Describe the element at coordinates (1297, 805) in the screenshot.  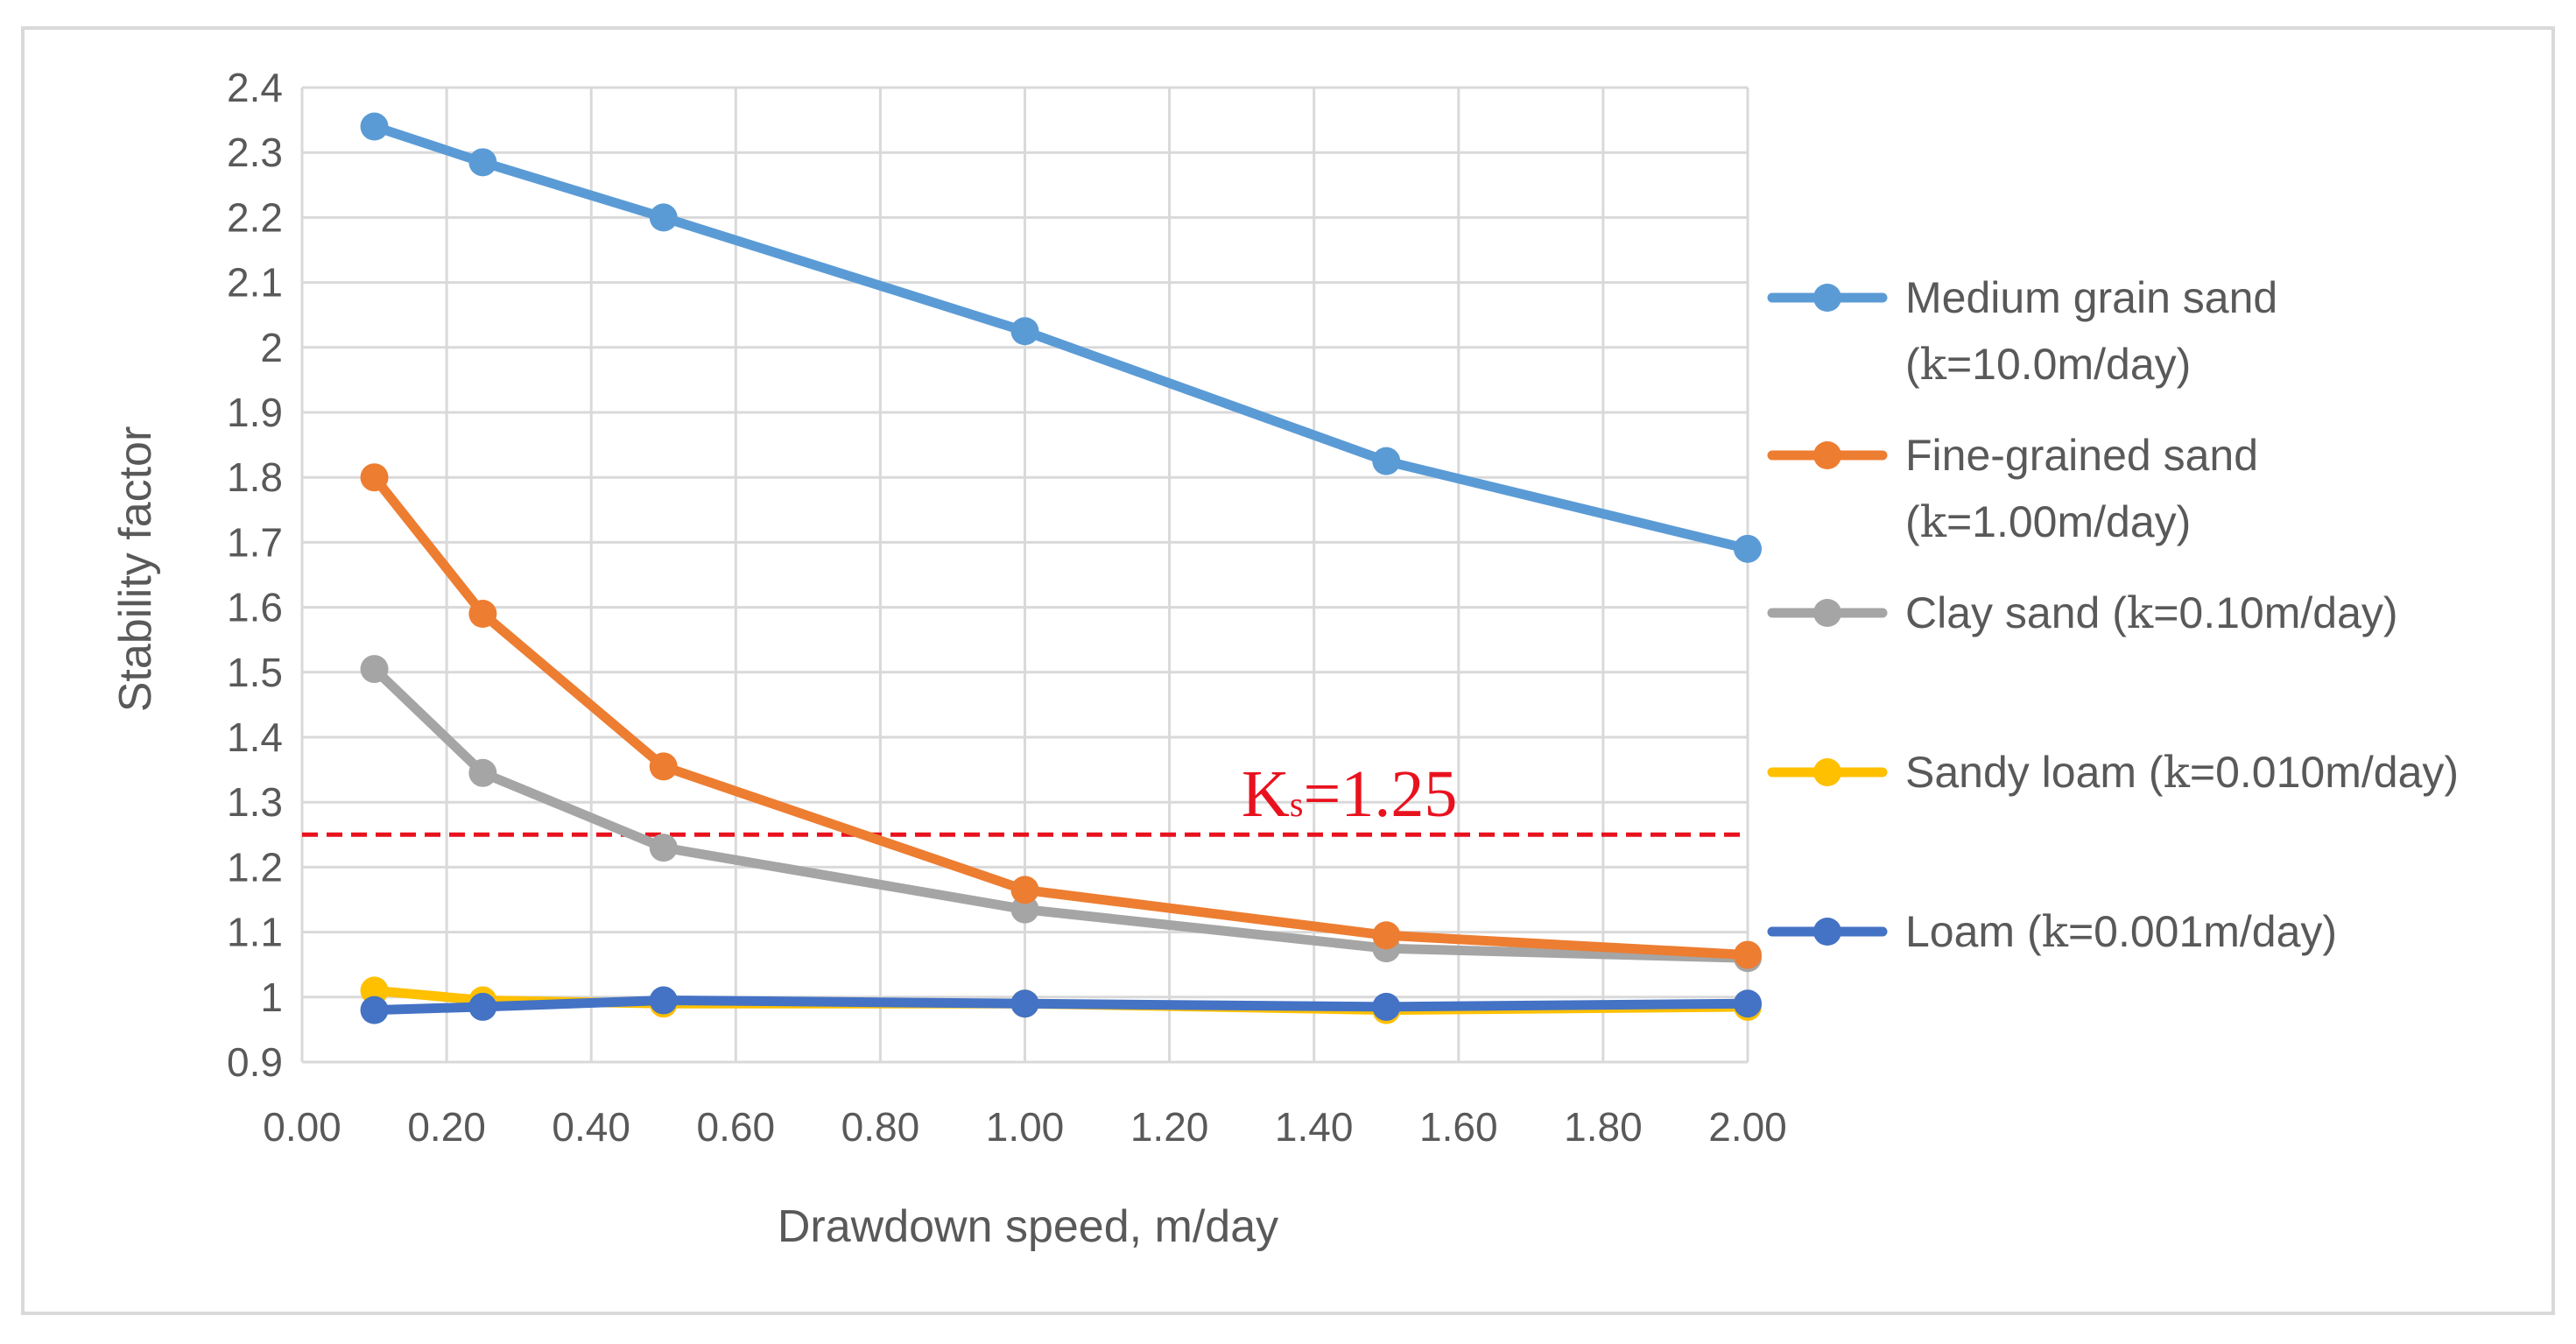
I see `ref-label-sub: s` at that location.